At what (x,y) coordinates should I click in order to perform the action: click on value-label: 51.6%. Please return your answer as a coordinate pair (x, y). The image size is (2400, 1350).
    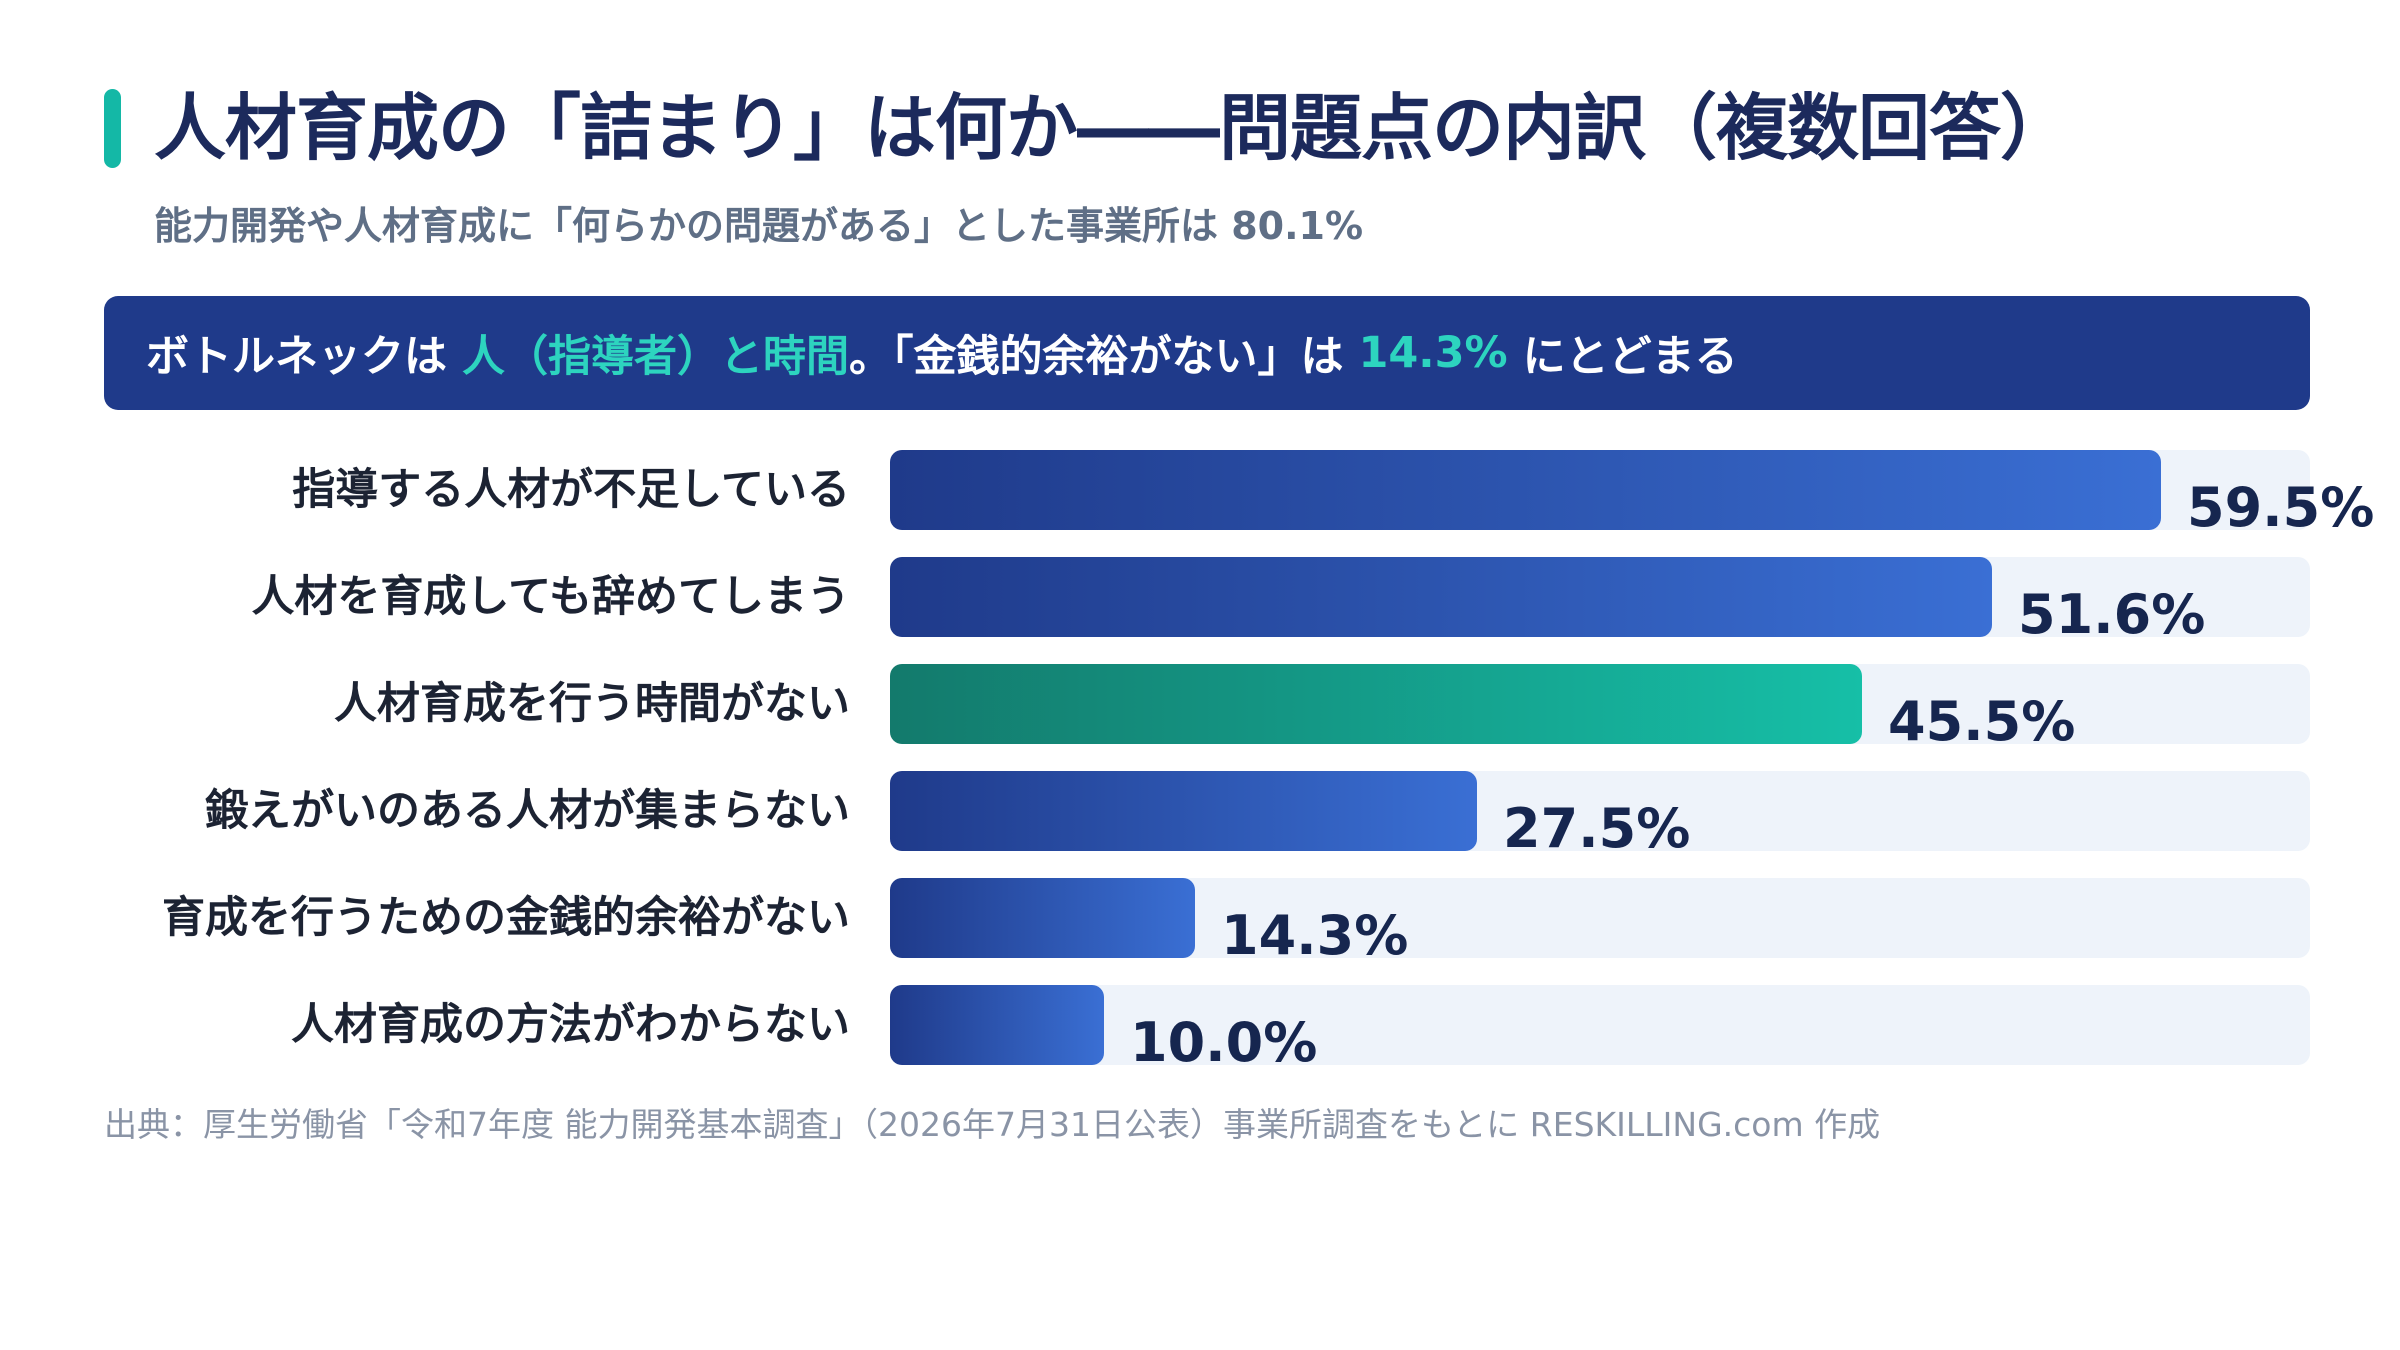
    Looking at the image, I should click on (2112, 614).